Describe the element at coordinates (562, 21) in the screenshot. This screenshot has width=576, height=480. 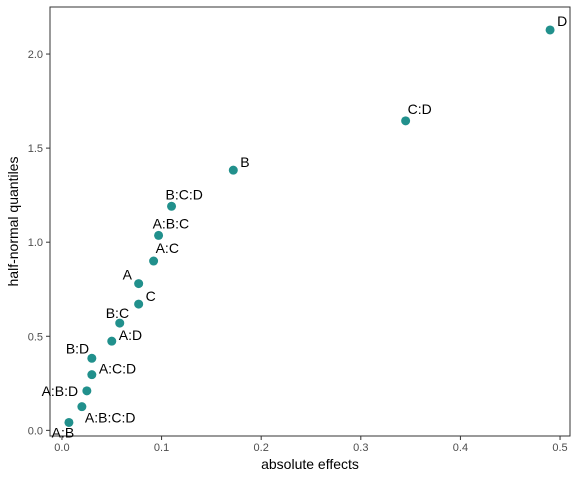
I see `point-label: D` at that location.